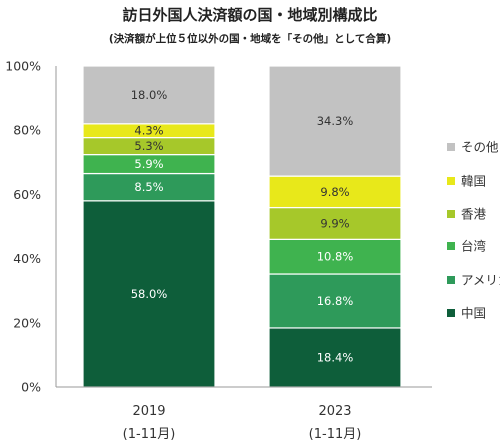  I want to click on legend-label: アメリカ, so click(480, 280).